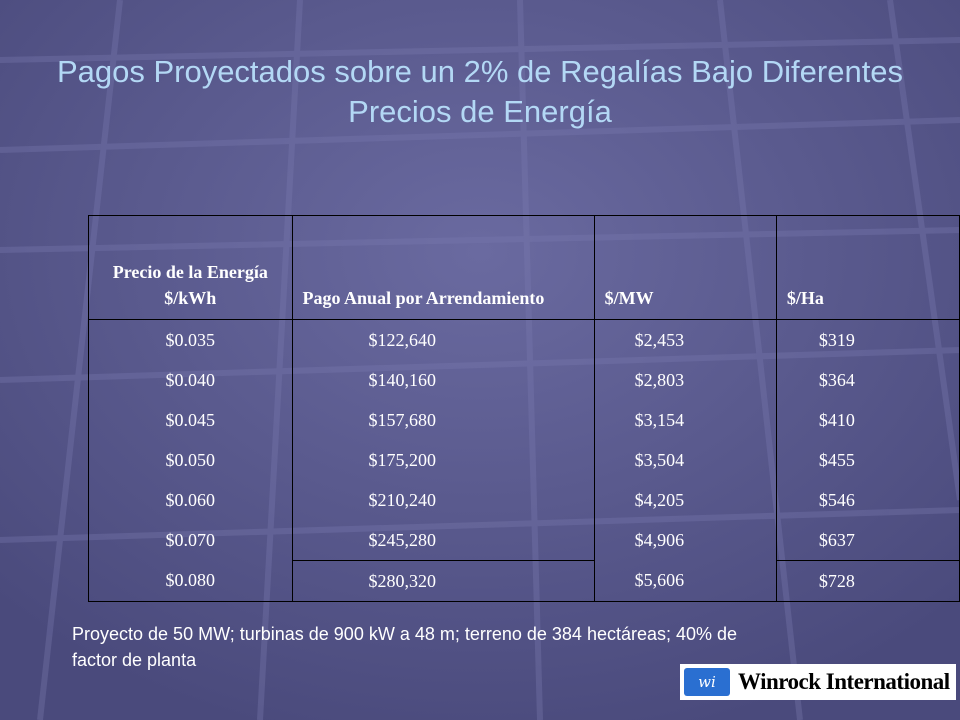 The width and height of the screenshot is (960, 720). What do you see at coordinates (685, 380) in the screenshot?
I see `cell-per-mw: $2,803` at bounding box center [685, 380].